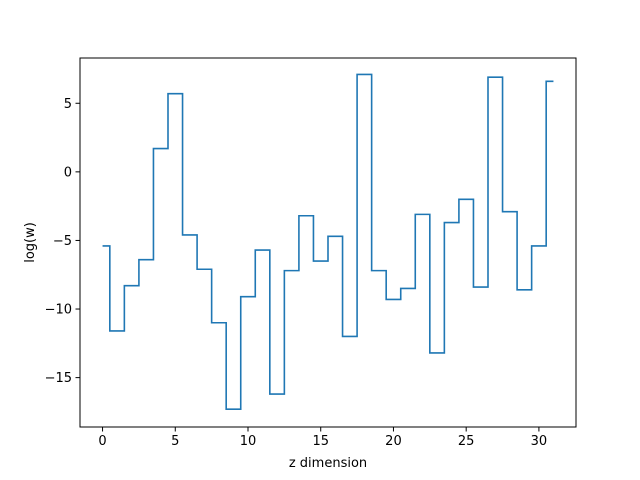 Image resolution: width=640 pixels, height=480 pixels. Describe the element at coordinates (102, 441) in the screenshot. I see `x-tick-label: 0` at that location.